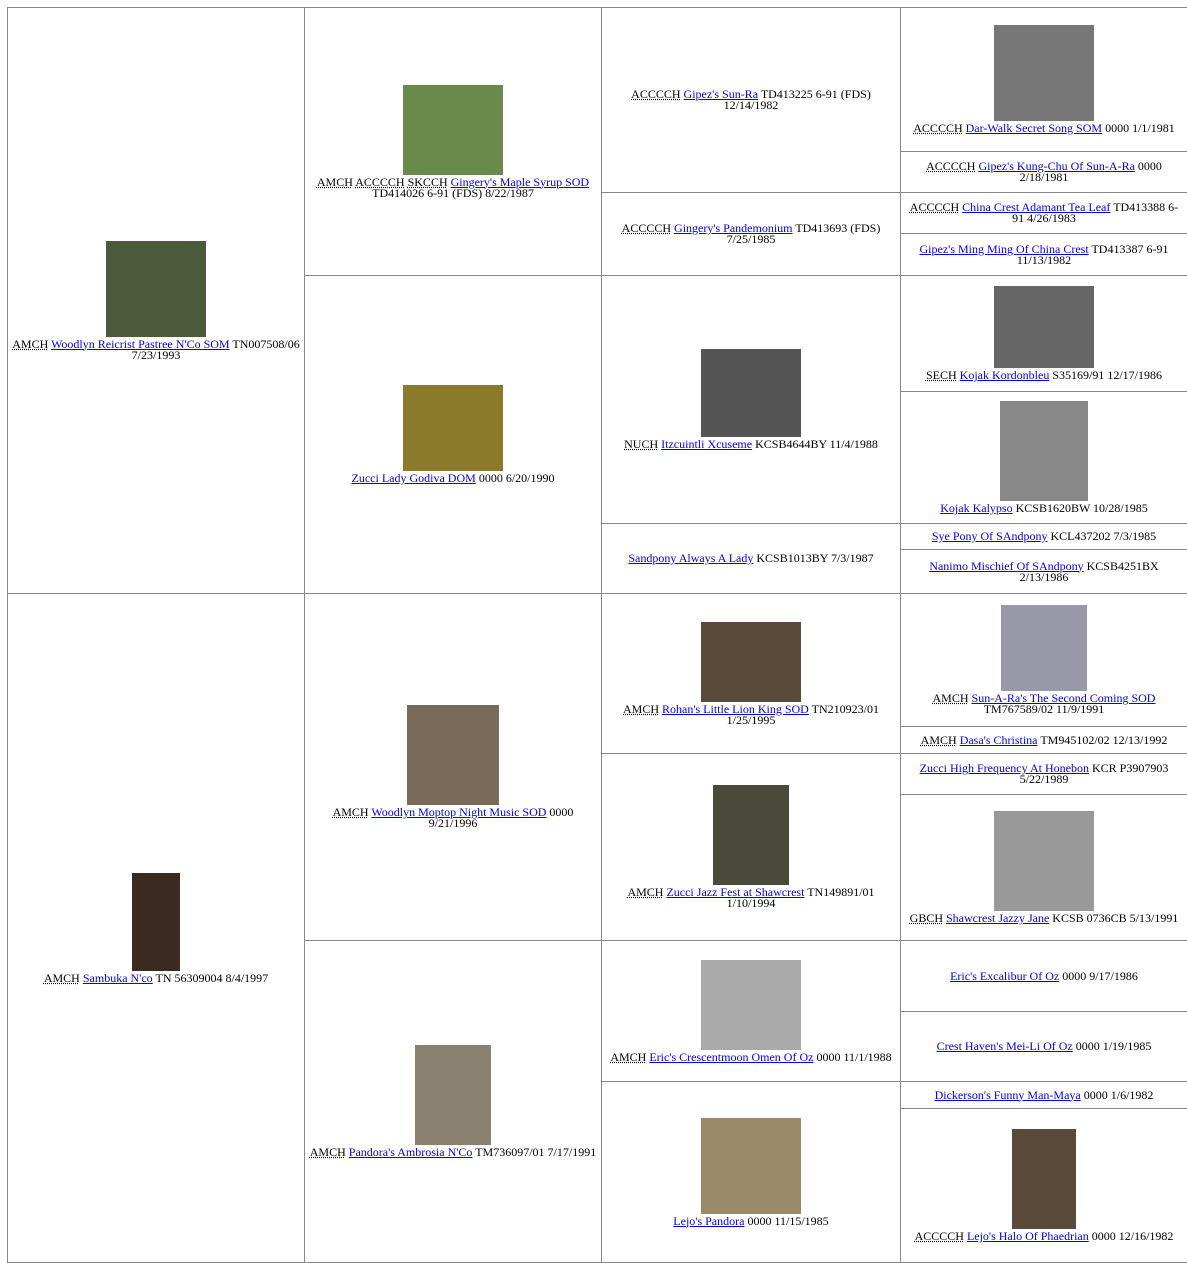 The height and width of the screenshot is (1263, 1187). I want to click on dog-link: Dasa's Christina, so click(998, 739).